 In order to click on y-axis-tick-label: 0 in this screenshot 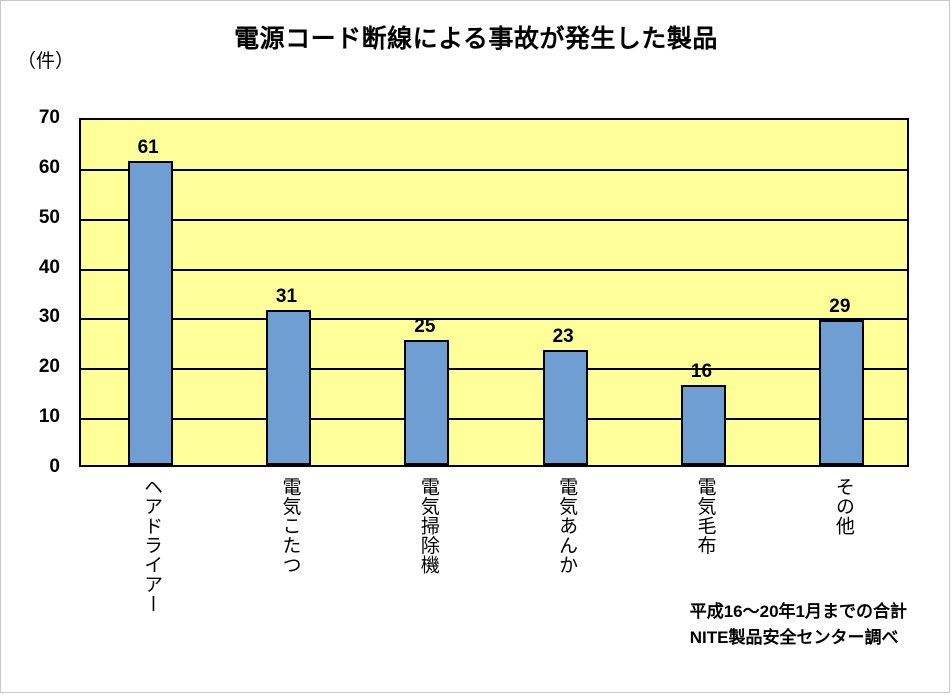, I will do `click(54, 466)`.